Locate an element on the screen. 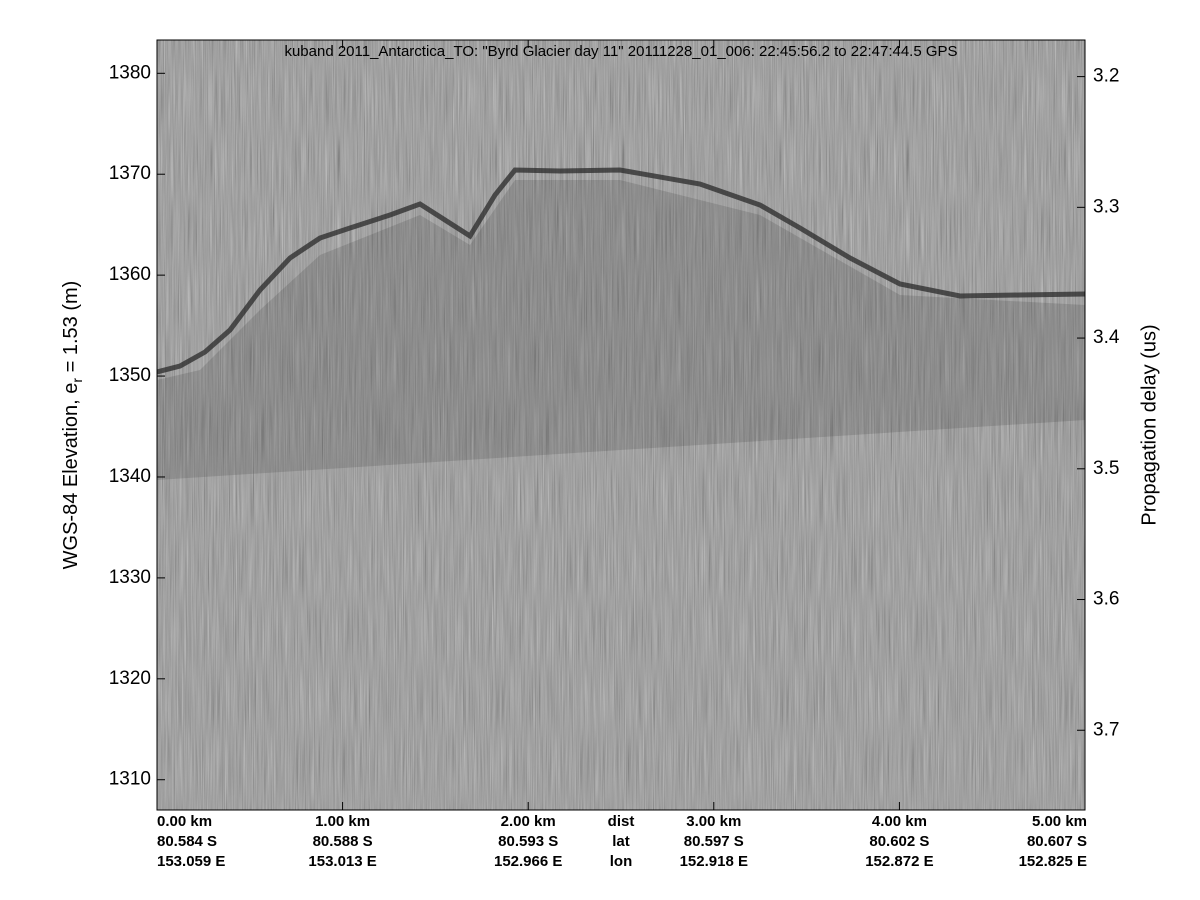  x-tick-label: 2.00 km is located at coordinates (528, 821).